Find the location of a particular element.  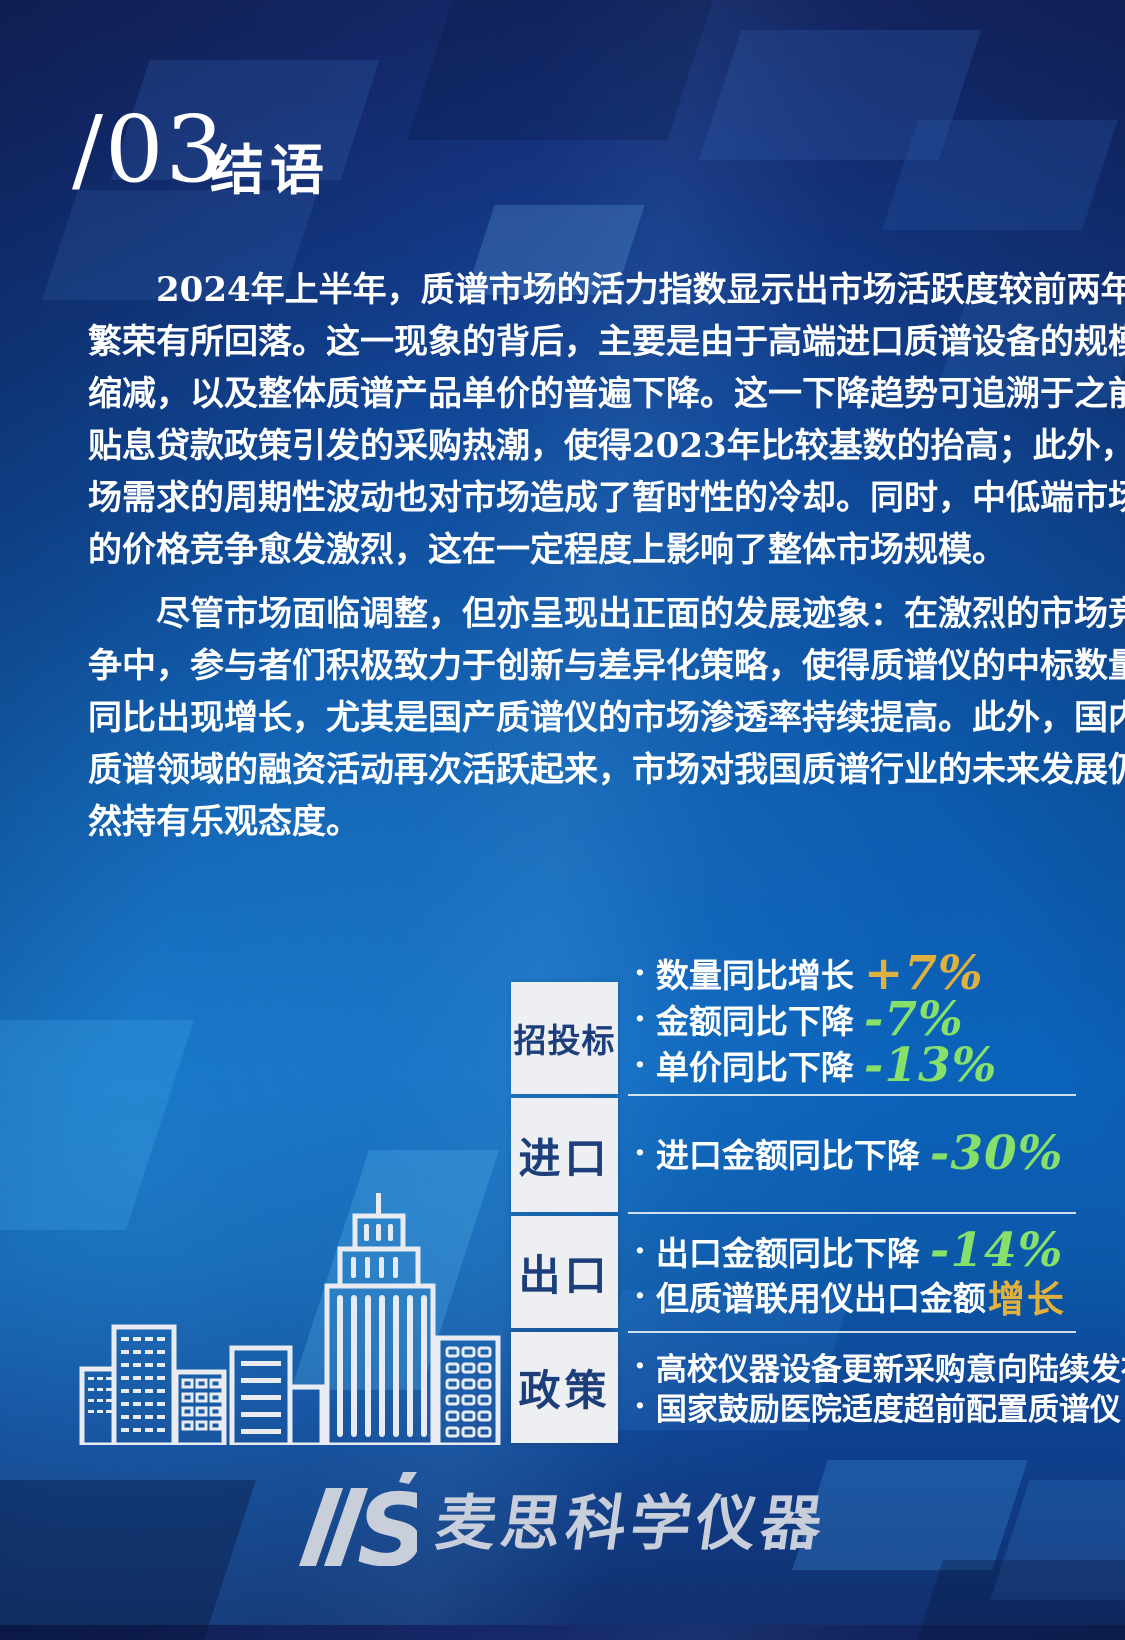

stat-text: 数量同比增长 is located at coordinates (754, 975).